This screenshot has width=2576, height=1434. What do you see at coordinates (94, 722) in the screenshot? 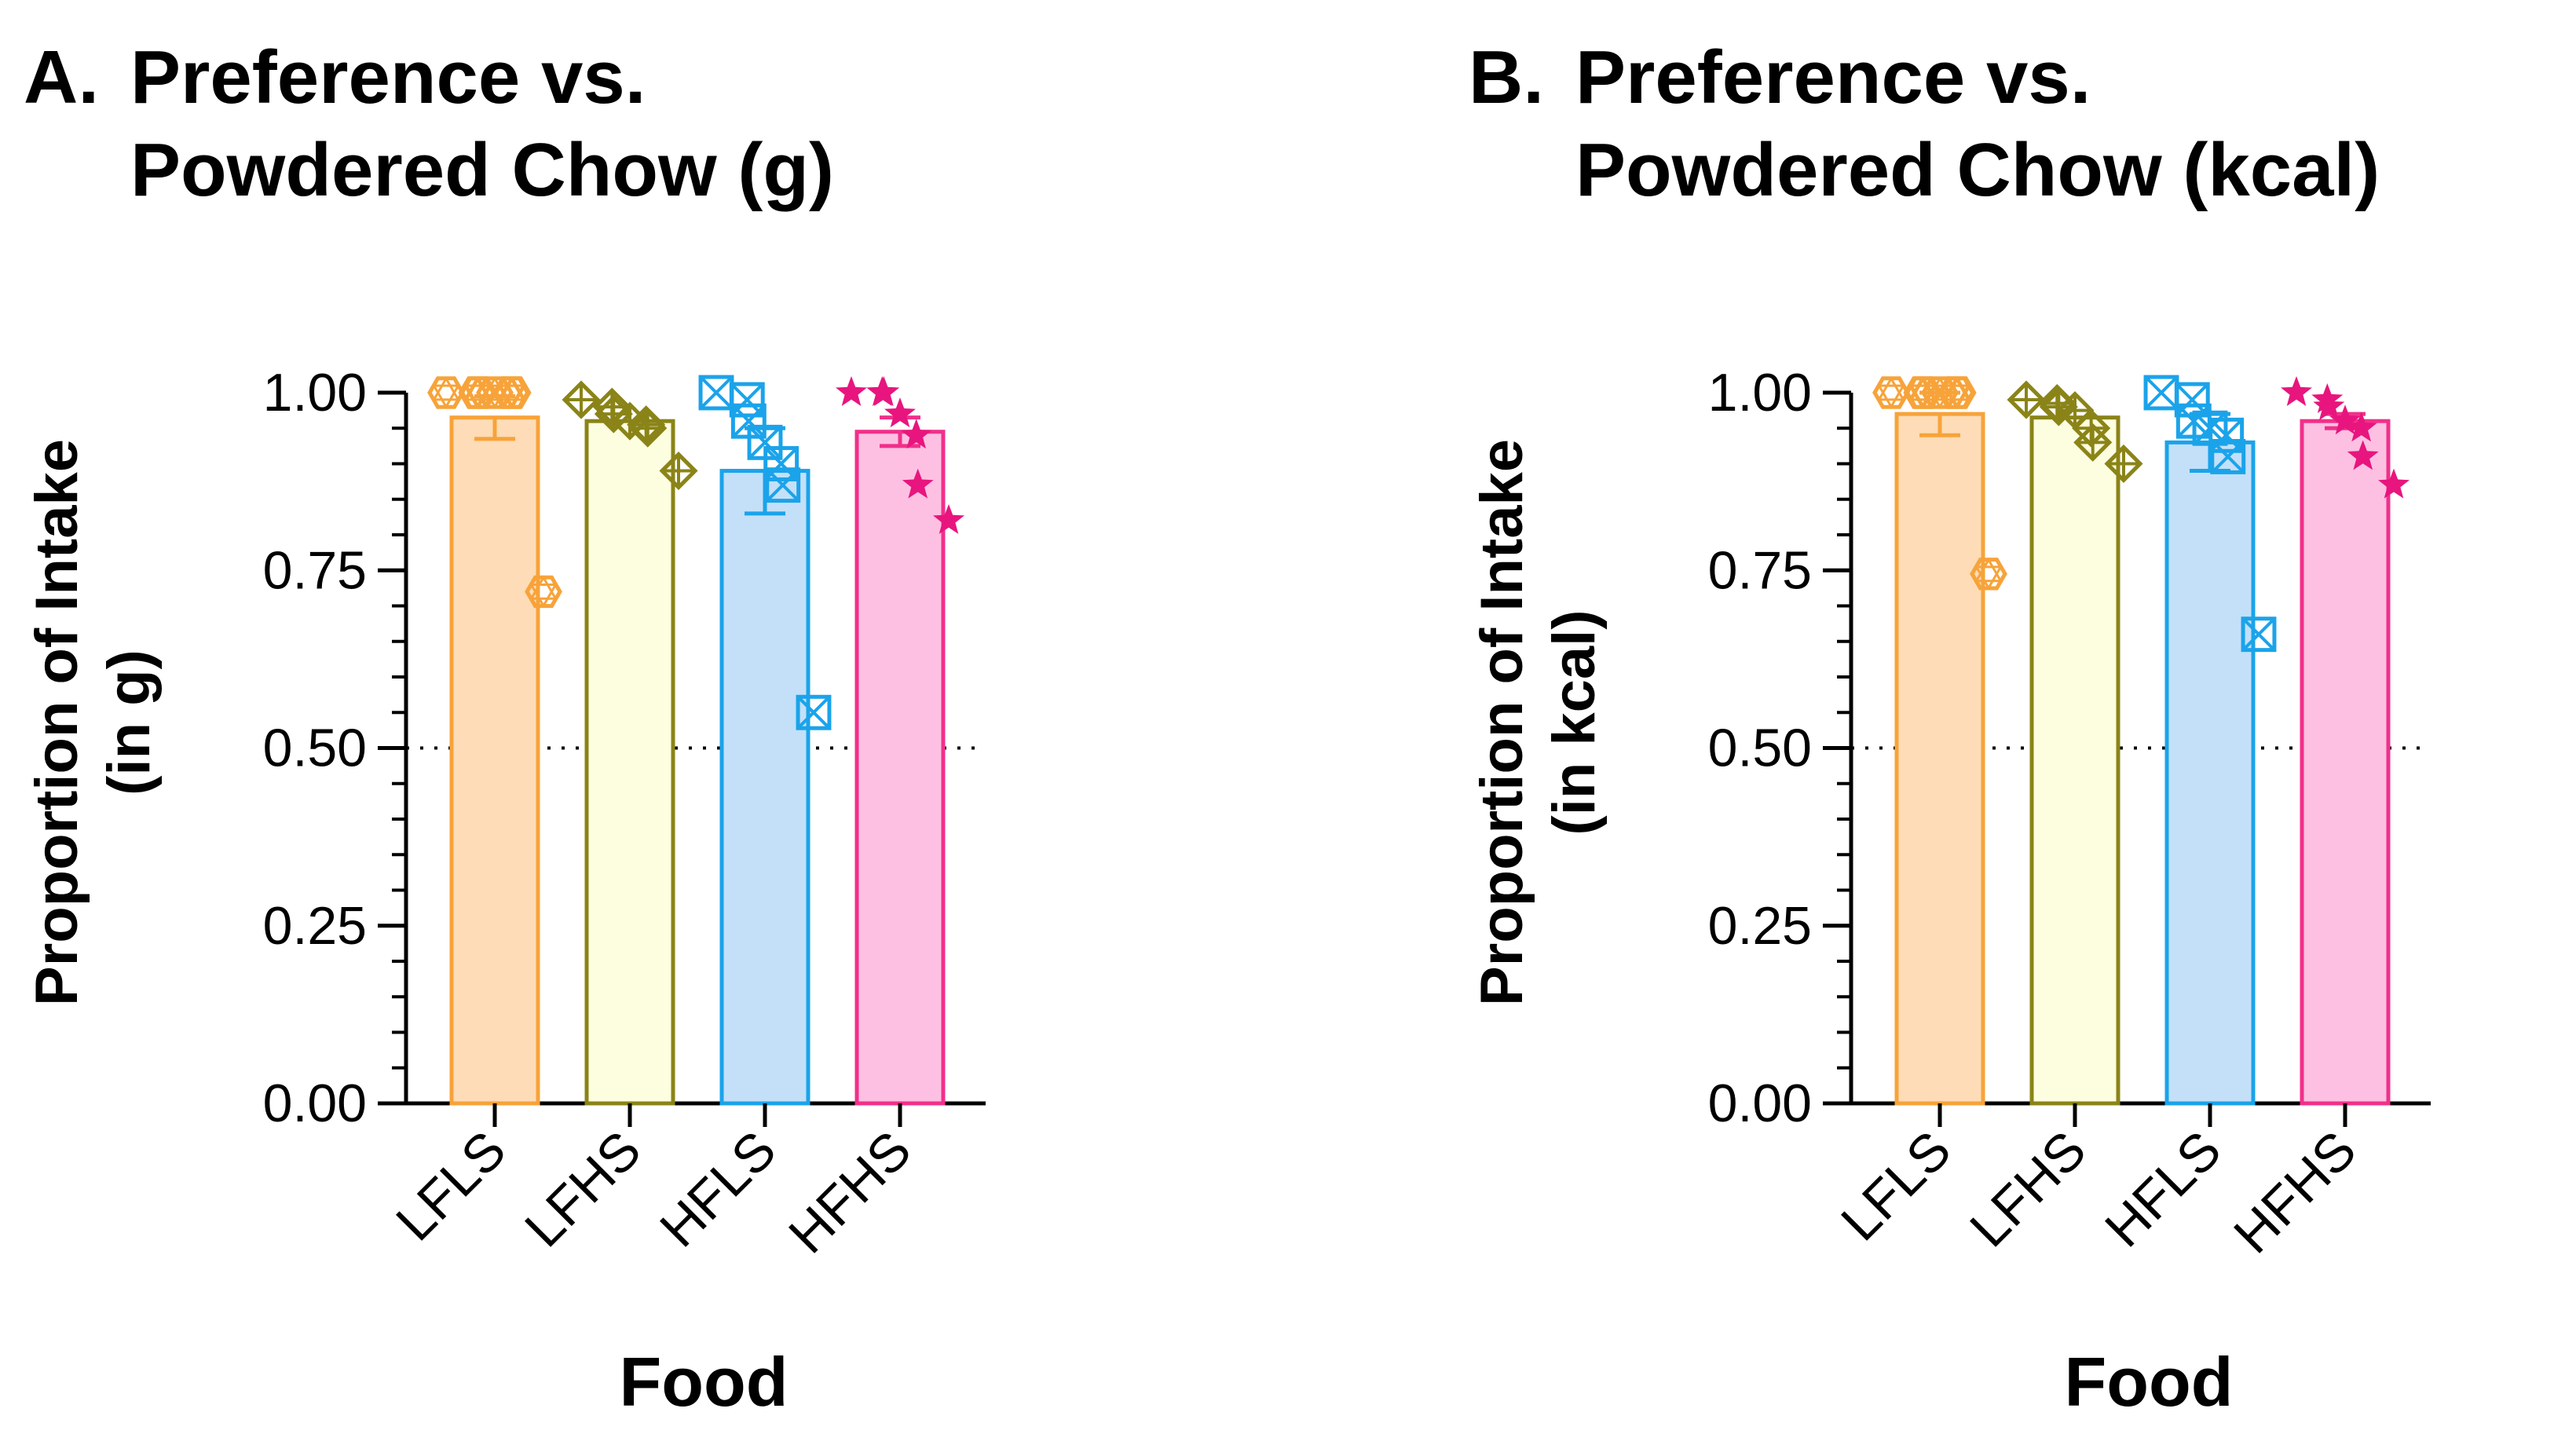
I see `y-axis-label: Proportion of Intake (in g)` at bounding box center [94, 722].